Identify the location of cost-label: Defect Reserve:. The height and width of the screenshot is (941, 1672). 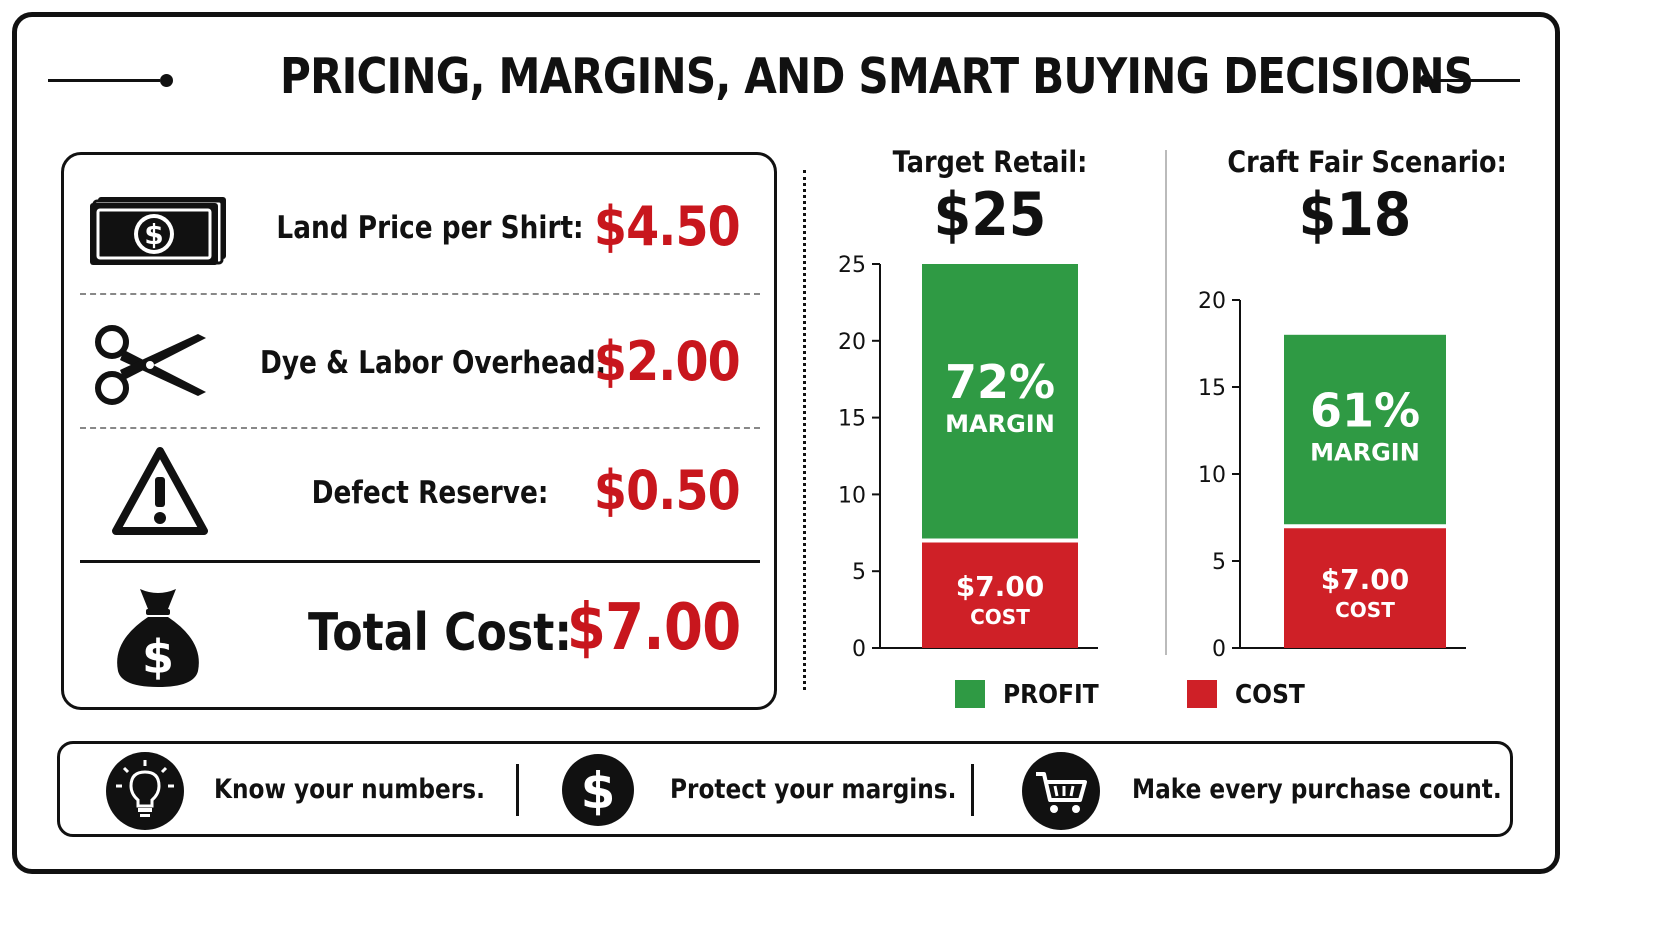
(430, 493).